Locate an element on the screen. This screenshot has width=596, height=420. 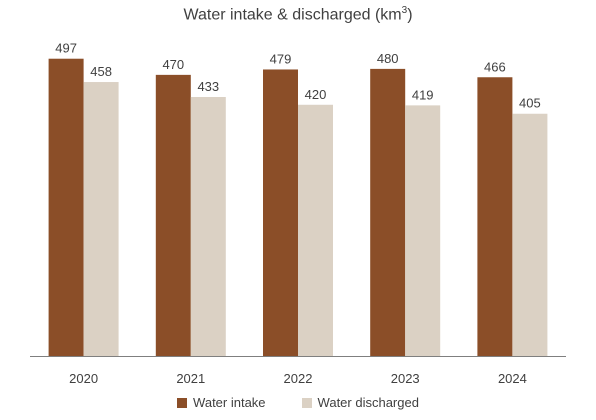
data-label-water-discharged-2023: 419 is located at coordinates (423, 94).